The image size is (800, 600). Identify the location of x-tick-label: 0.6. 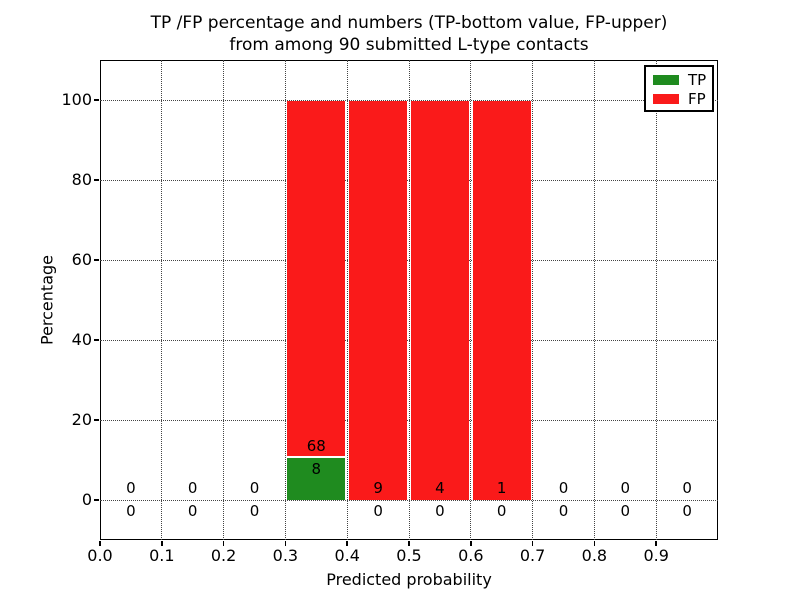
(471, 555).